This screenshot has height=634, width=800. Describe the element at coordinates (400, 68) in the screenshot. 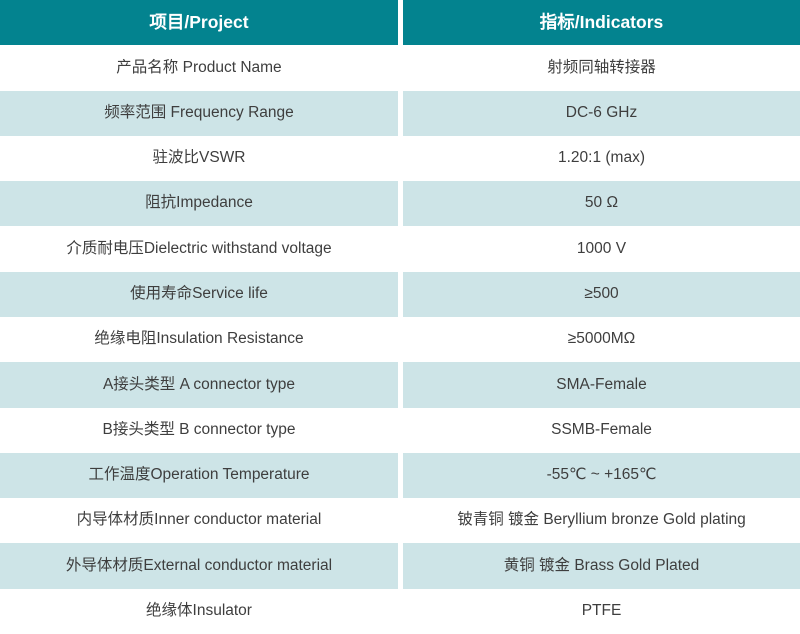

I see `table-row: 产品名称 Product Name 射频同轴转接器` at that location.